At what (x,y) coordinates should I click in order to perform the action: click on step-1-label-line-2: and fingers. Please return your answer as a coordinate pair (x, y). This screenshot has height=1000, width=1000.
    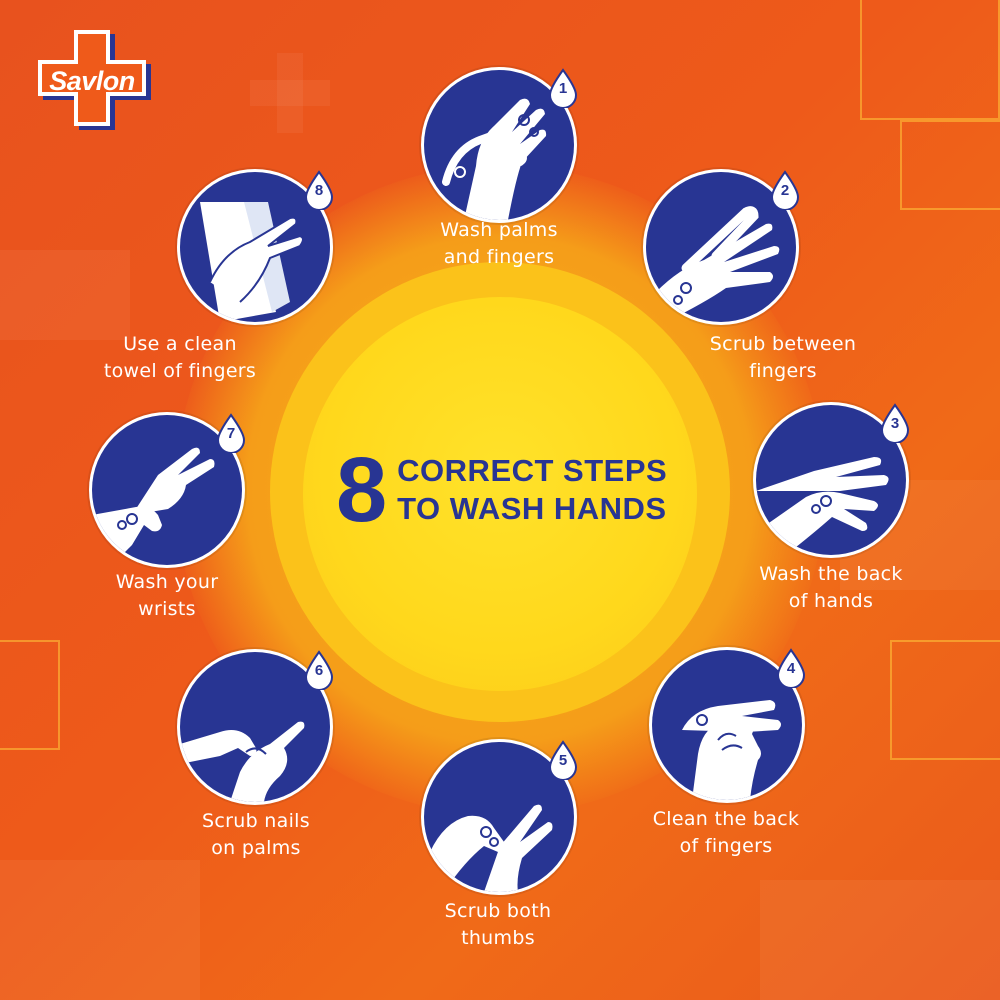
    Looking at the image, I should click on (499, 257).